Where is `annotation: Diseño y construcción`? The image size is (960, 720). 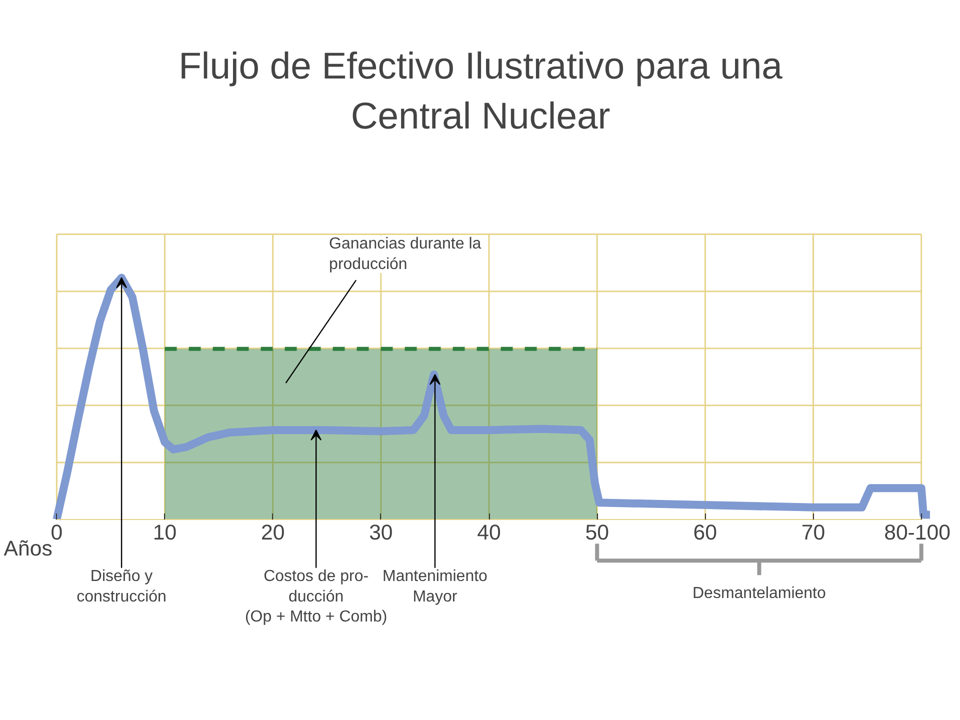 annotation: Diseño y construcción is located at coordinates (121, 587).